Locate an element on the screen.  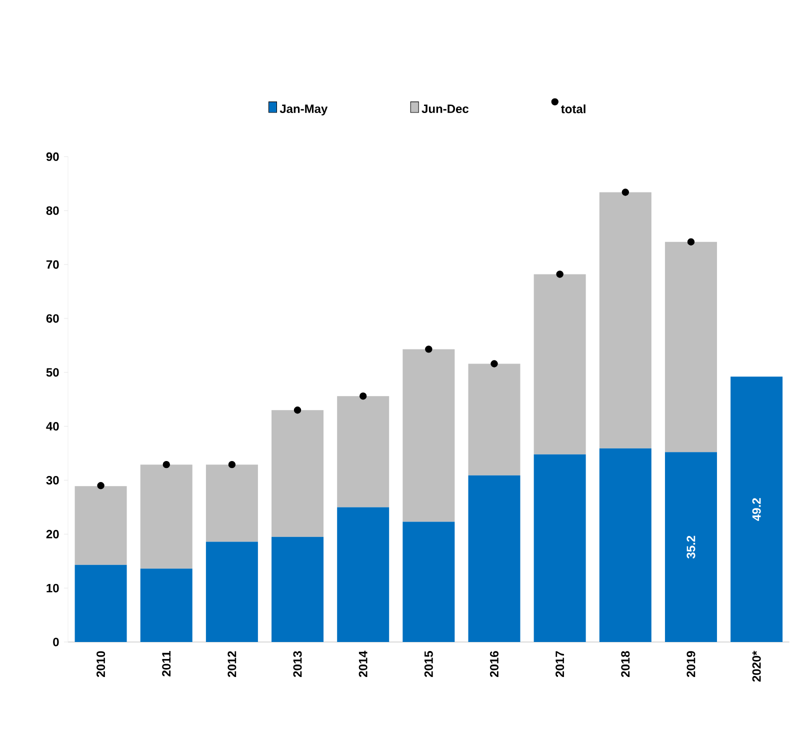
x-tick-label: 2016 is located at coordinates (494, 664).